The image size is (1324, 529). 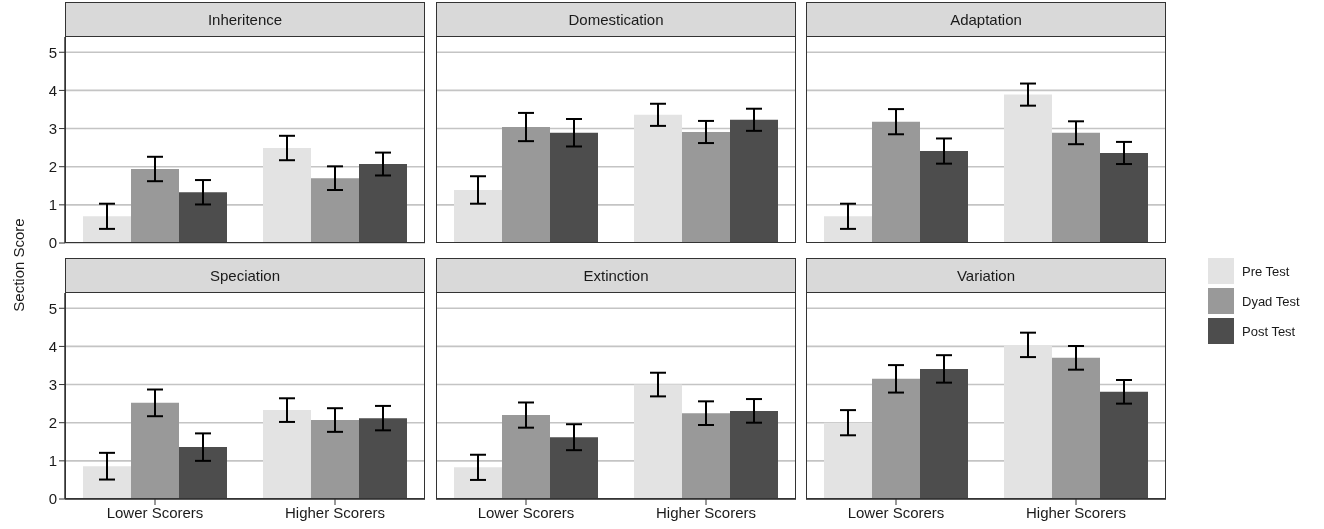 I want to click on chart-title: Extinction, so click(x=616, y=275).